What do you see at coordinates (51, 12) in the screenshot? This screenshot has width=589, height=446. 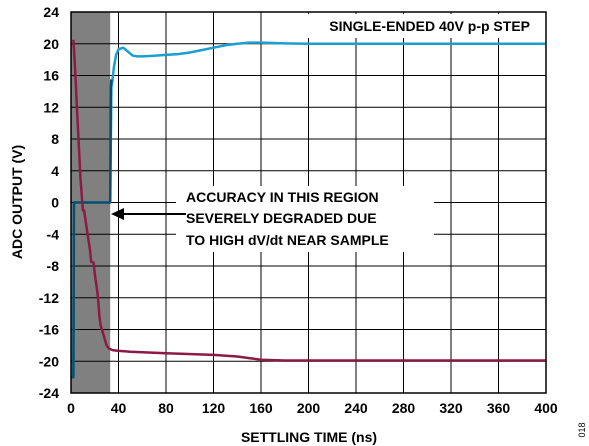 I see `y-tick-label: 24` at bounding box center [51, 12].